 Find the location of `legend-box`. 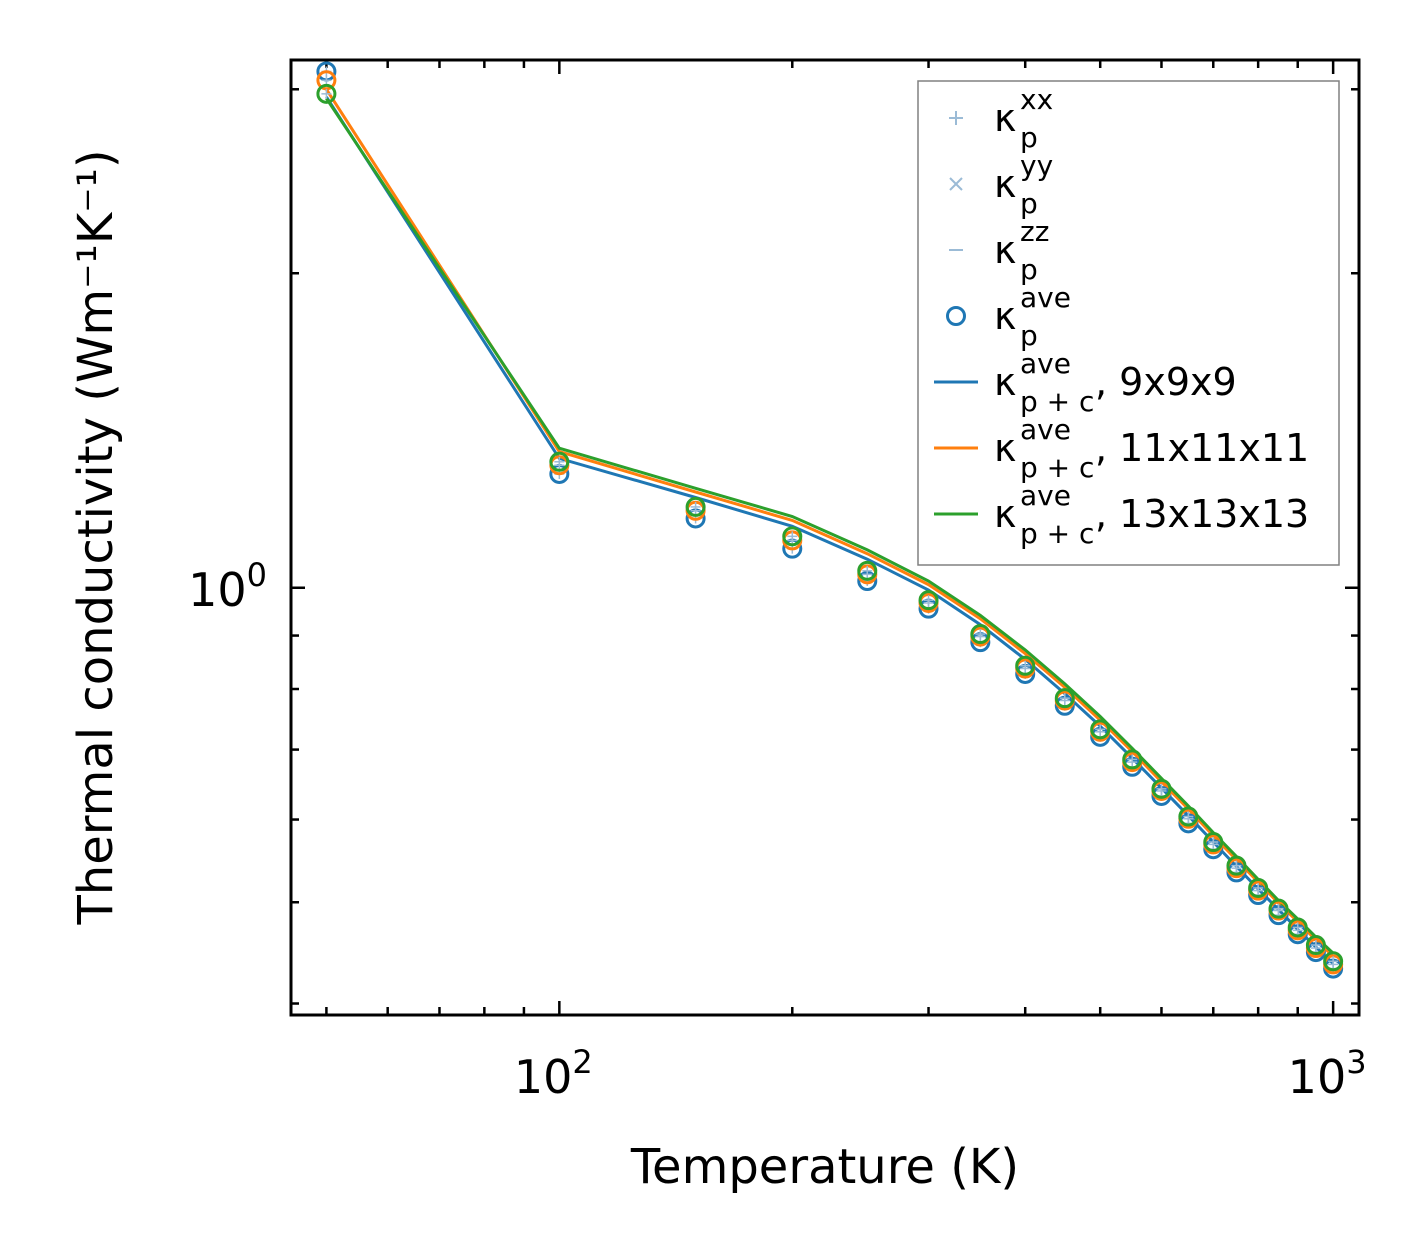

legend-box is located at coordinates (1128, 323).